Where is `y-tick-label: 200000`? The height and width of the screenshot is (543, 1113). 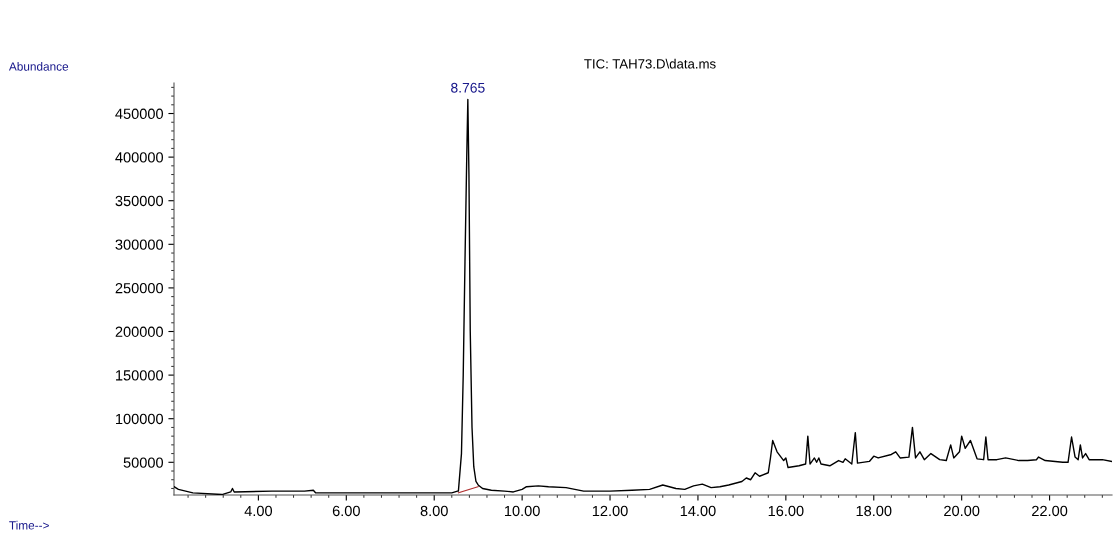 y-tick-label: 200000 is located at coordinates (139, 331).